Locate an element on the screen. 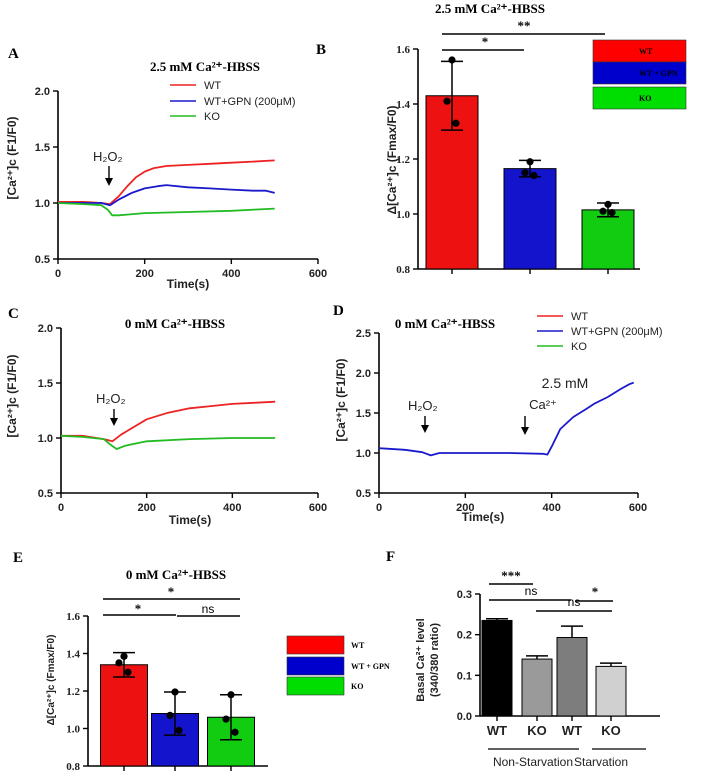 Image resolution: width=708 pixels, height=771 pixels. panel-c-plot: 0 200 400 600 0.5 1.0 1.5 2.0 is located at coordinates (182, 418).